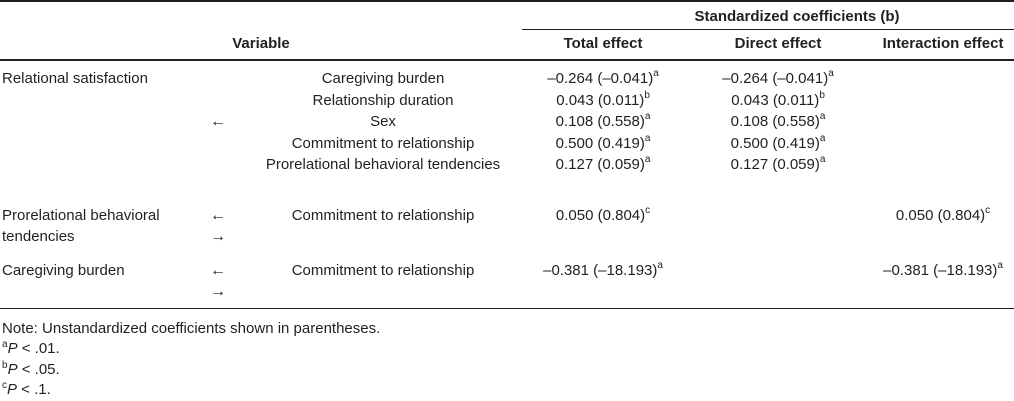 The height and width of the screenshot is (401, 1014). What do you see at coordinates (778, 45) in the screenshot?
I see `column-header-direct-effect: Direct effect` at bounding box center [778, 45].